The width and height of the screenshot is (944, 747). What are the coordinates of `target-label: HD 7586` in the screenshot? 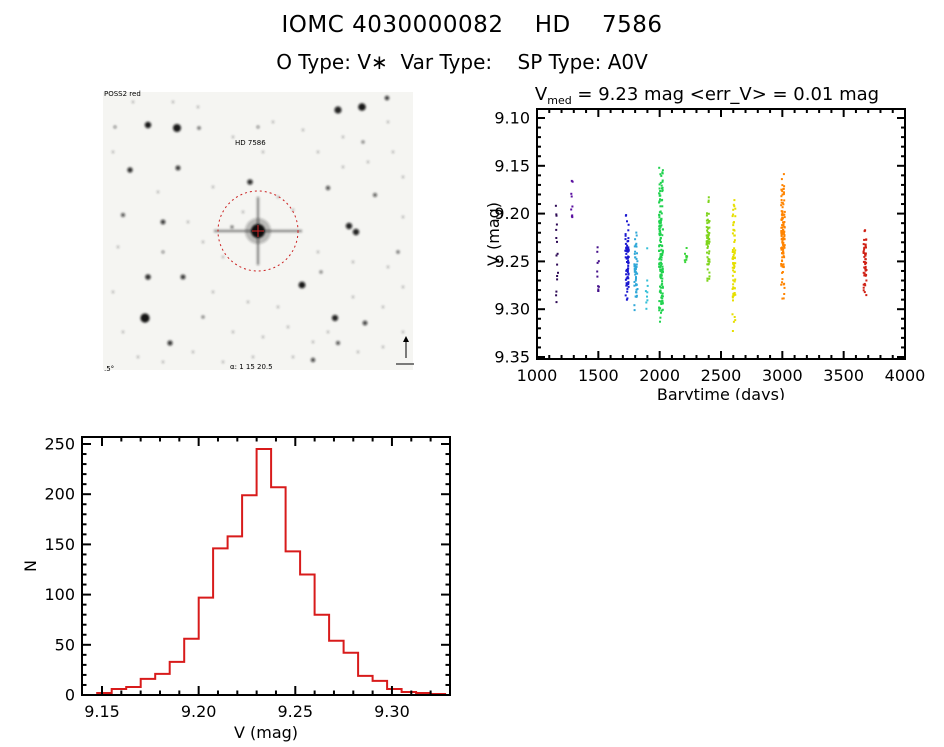 It's located at (250, 143).